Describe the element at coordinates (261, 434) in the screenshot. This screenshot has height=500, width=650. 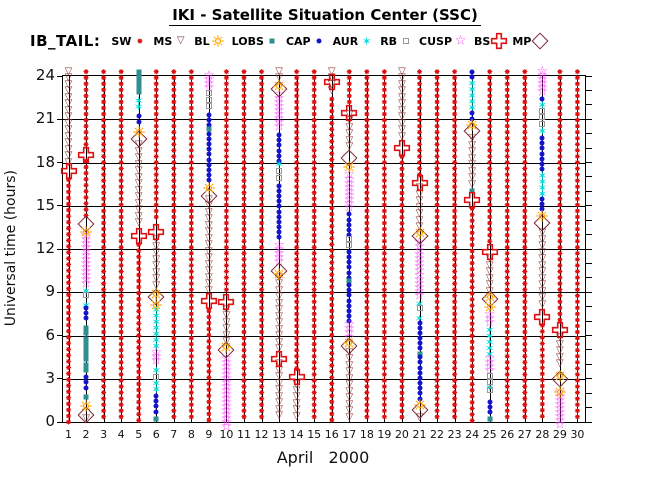
I see `x-tick-label: 12` at that location.